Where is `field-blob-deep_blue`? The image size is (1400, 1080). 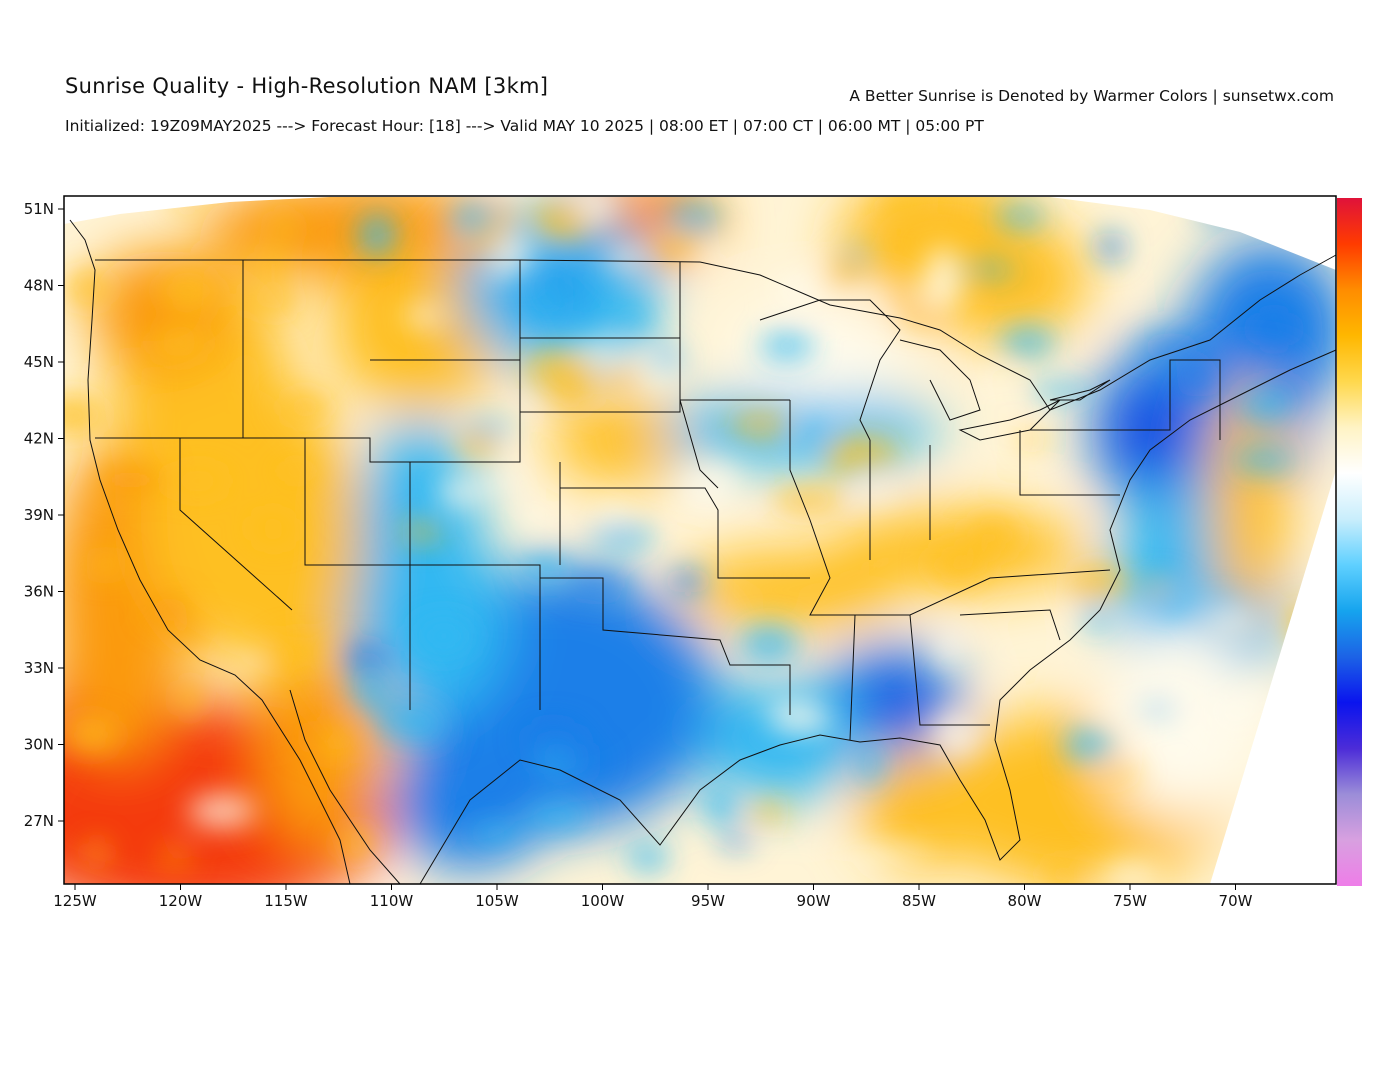
field-blob-deep_blue is located at coordinates (900, 700).